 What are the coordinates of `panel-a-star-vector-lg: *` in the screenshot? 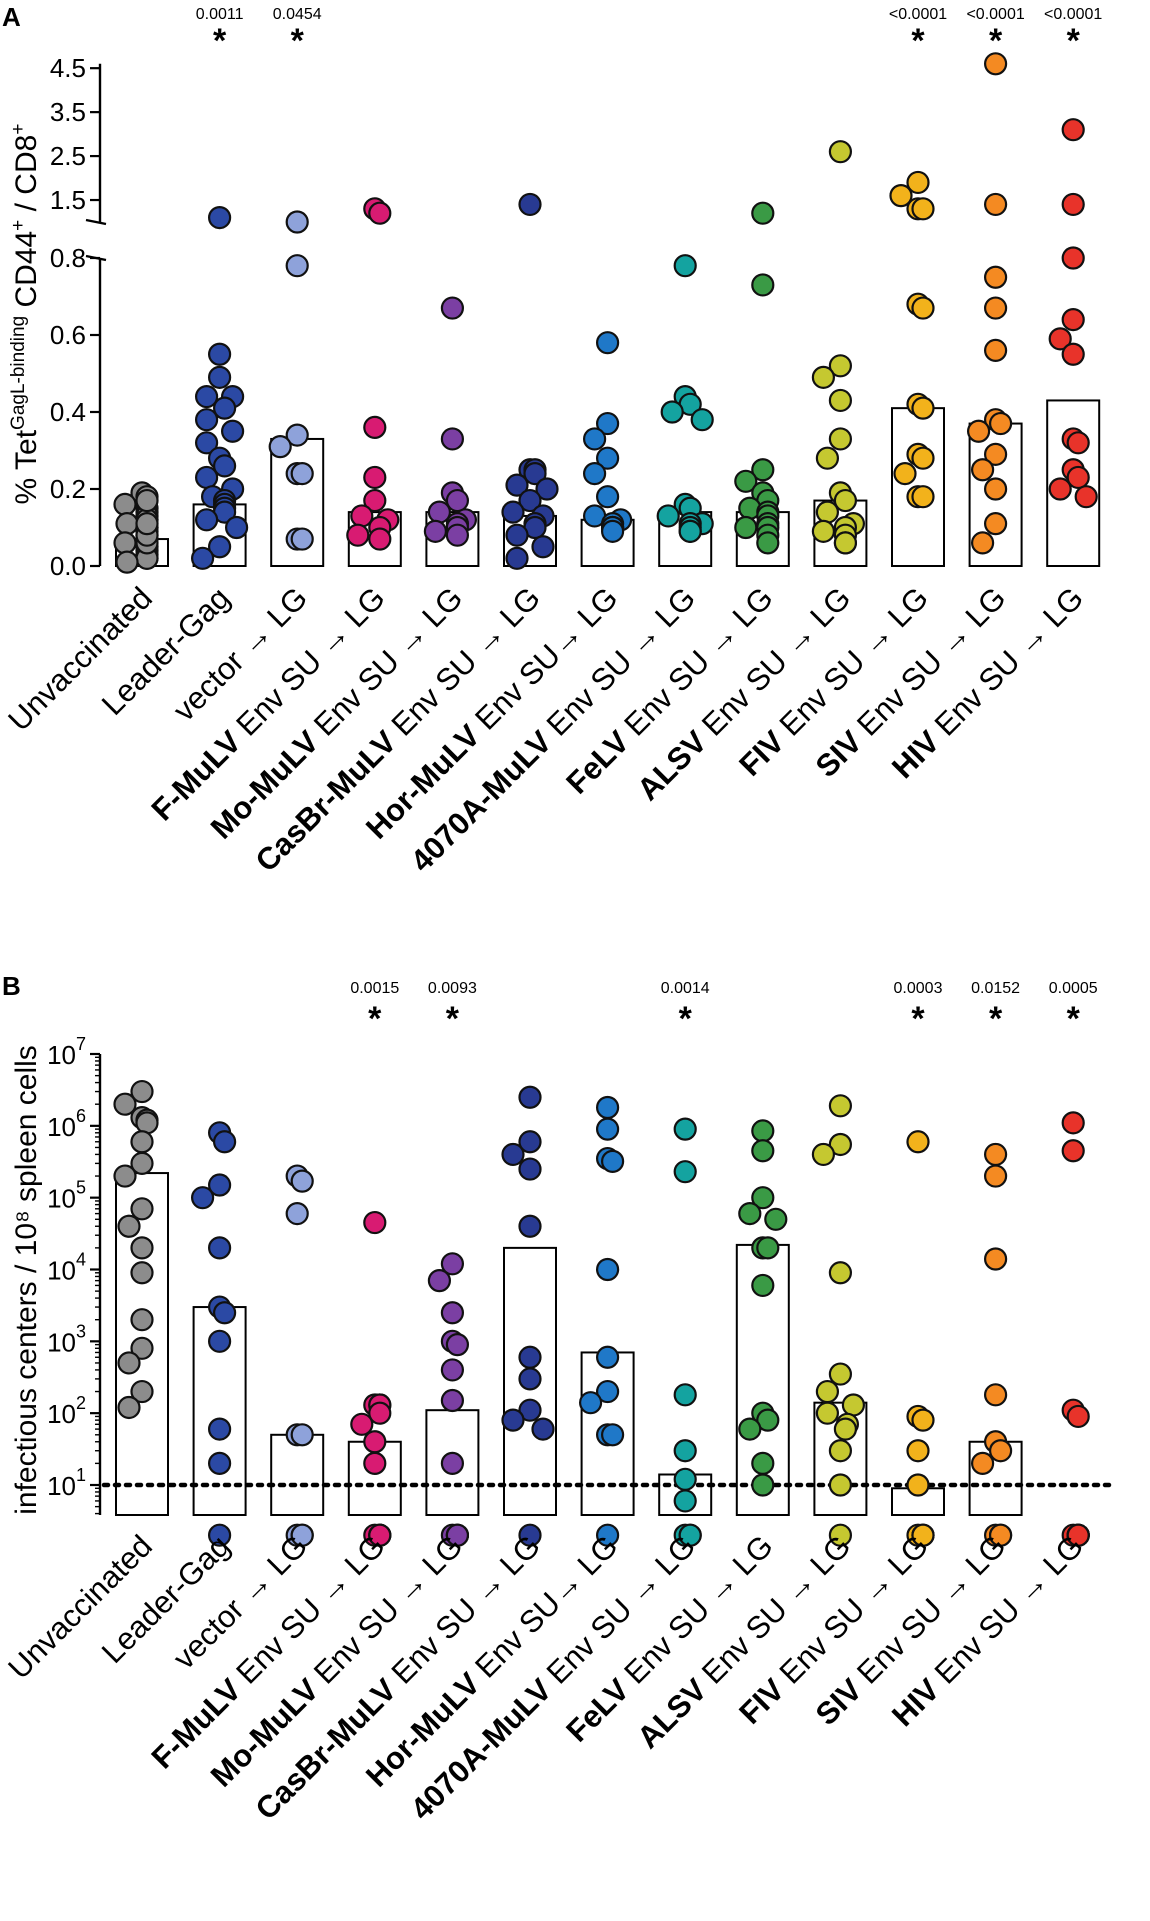 It's located at (298, 41).